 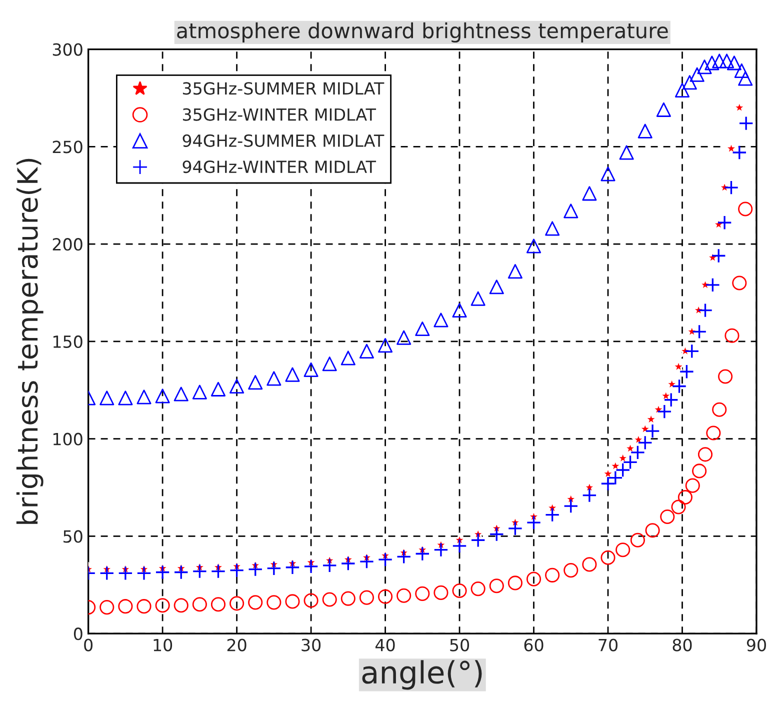 What do you see at coordinates (422, 675) in the screenshot?
I see `x-axis-title: angle(°)` at bounding box center [422, 675].